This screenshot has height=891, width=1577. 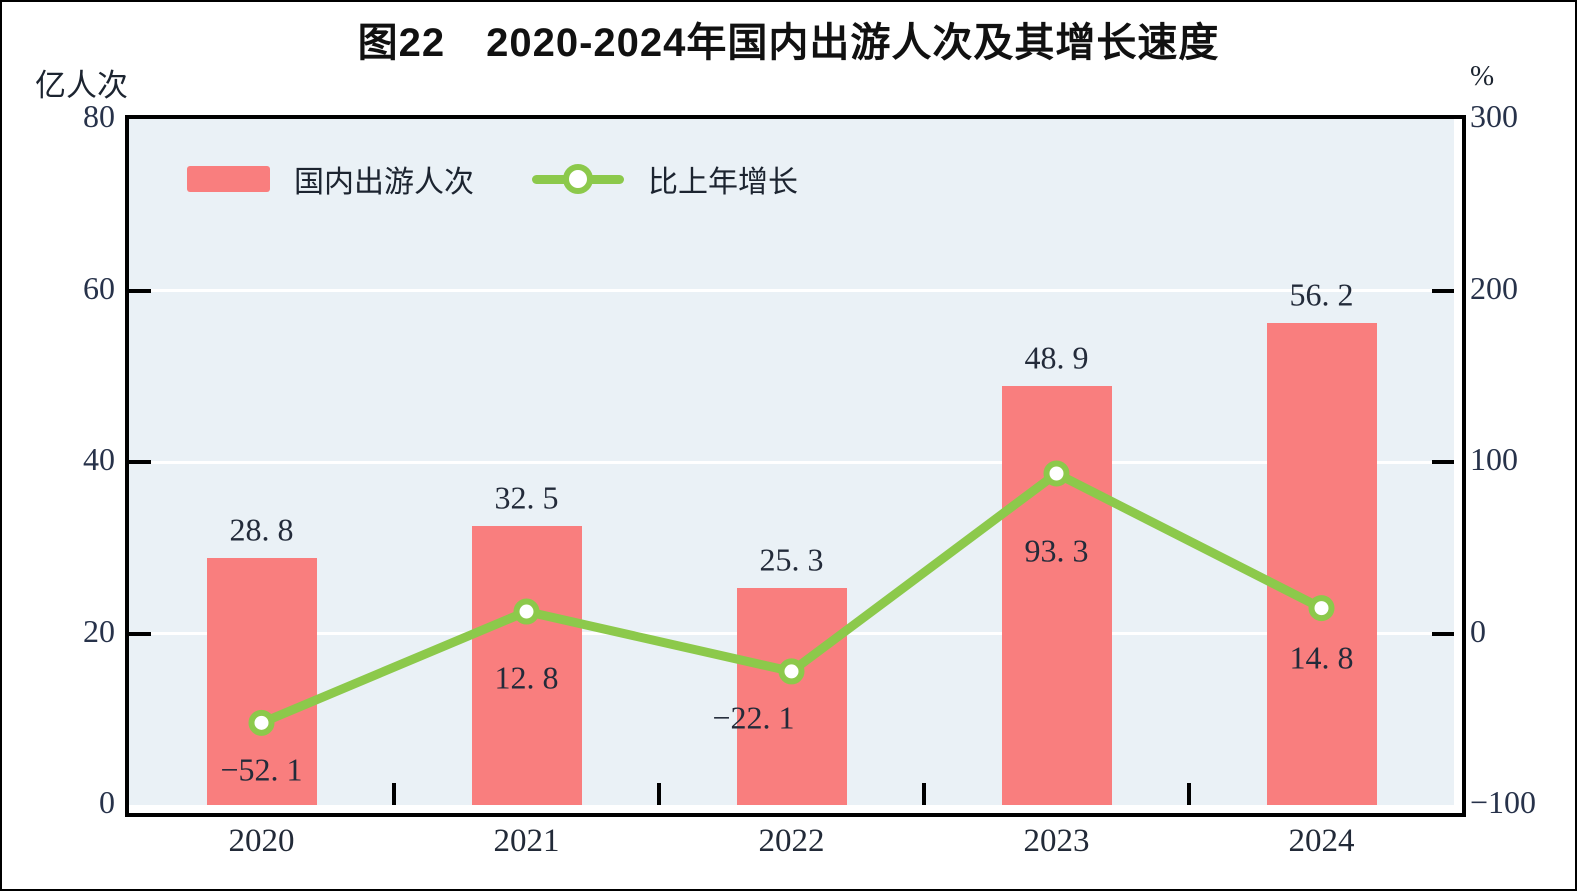 I want to click on line-value-label: −52. 1, so click(x=261, y=769).